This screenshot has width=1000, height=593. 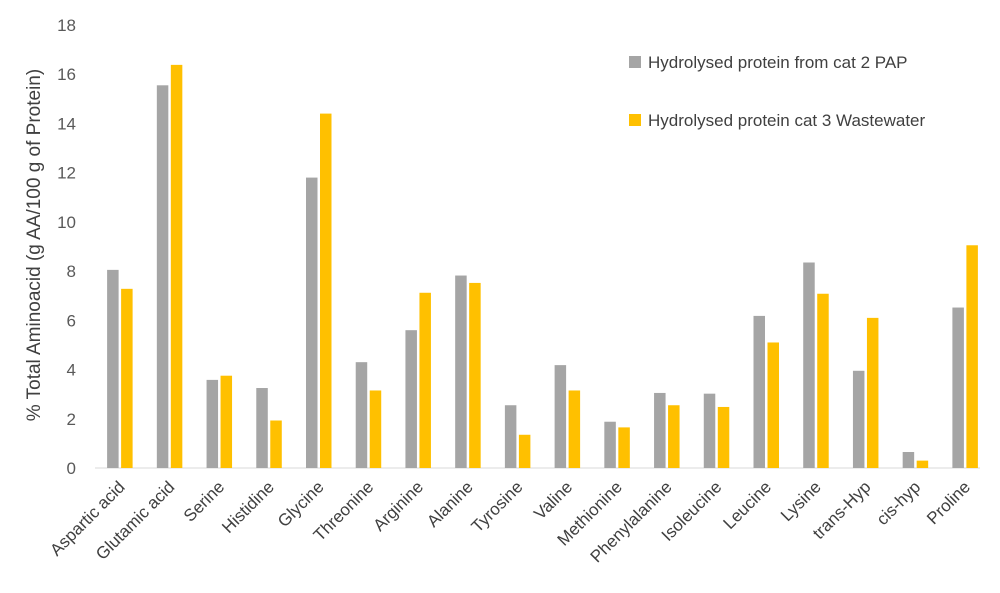 I want to click on y-tick-label: 16, so click(x=66, y=74).